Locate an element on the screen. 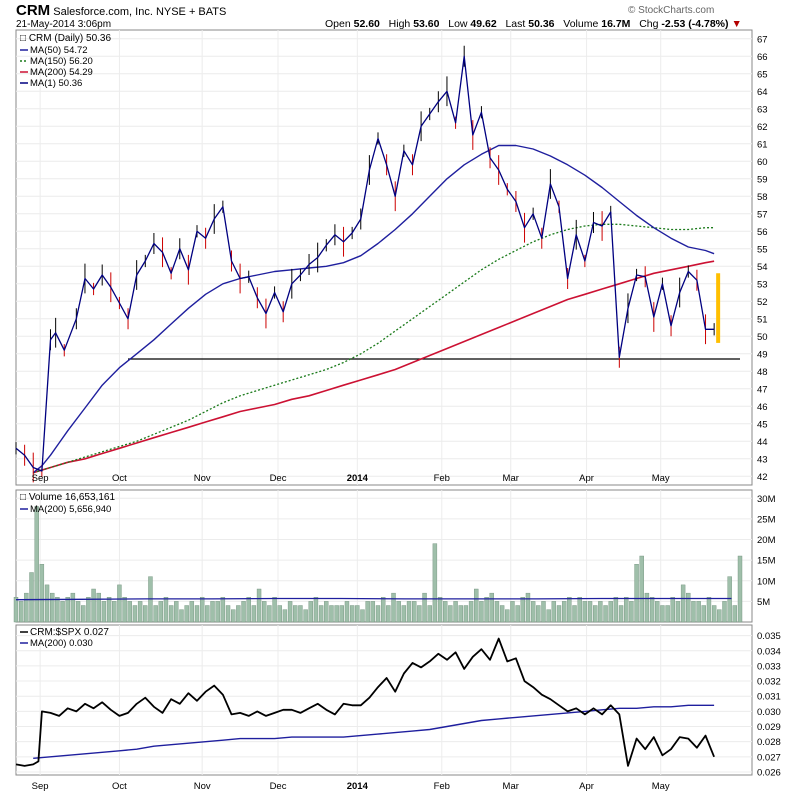 The image size is (800, 795). x-tick-label: Dec is located at coordinates (278, 786).